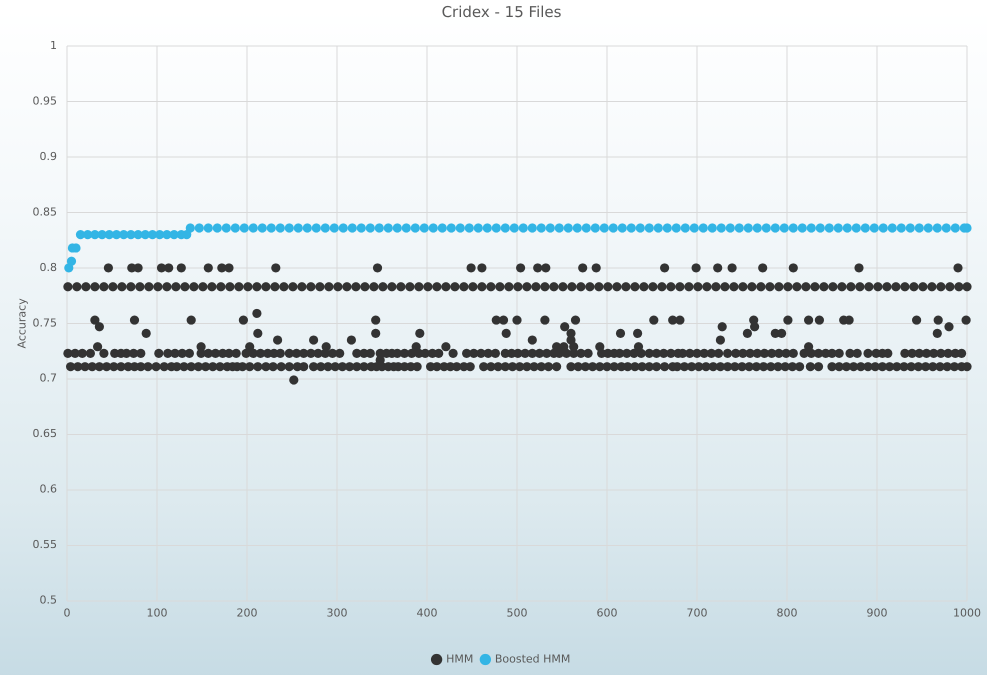  Describe the element at coordinates (877, 613) in the screenshot. I see `x-tick-label: 900` at that location.